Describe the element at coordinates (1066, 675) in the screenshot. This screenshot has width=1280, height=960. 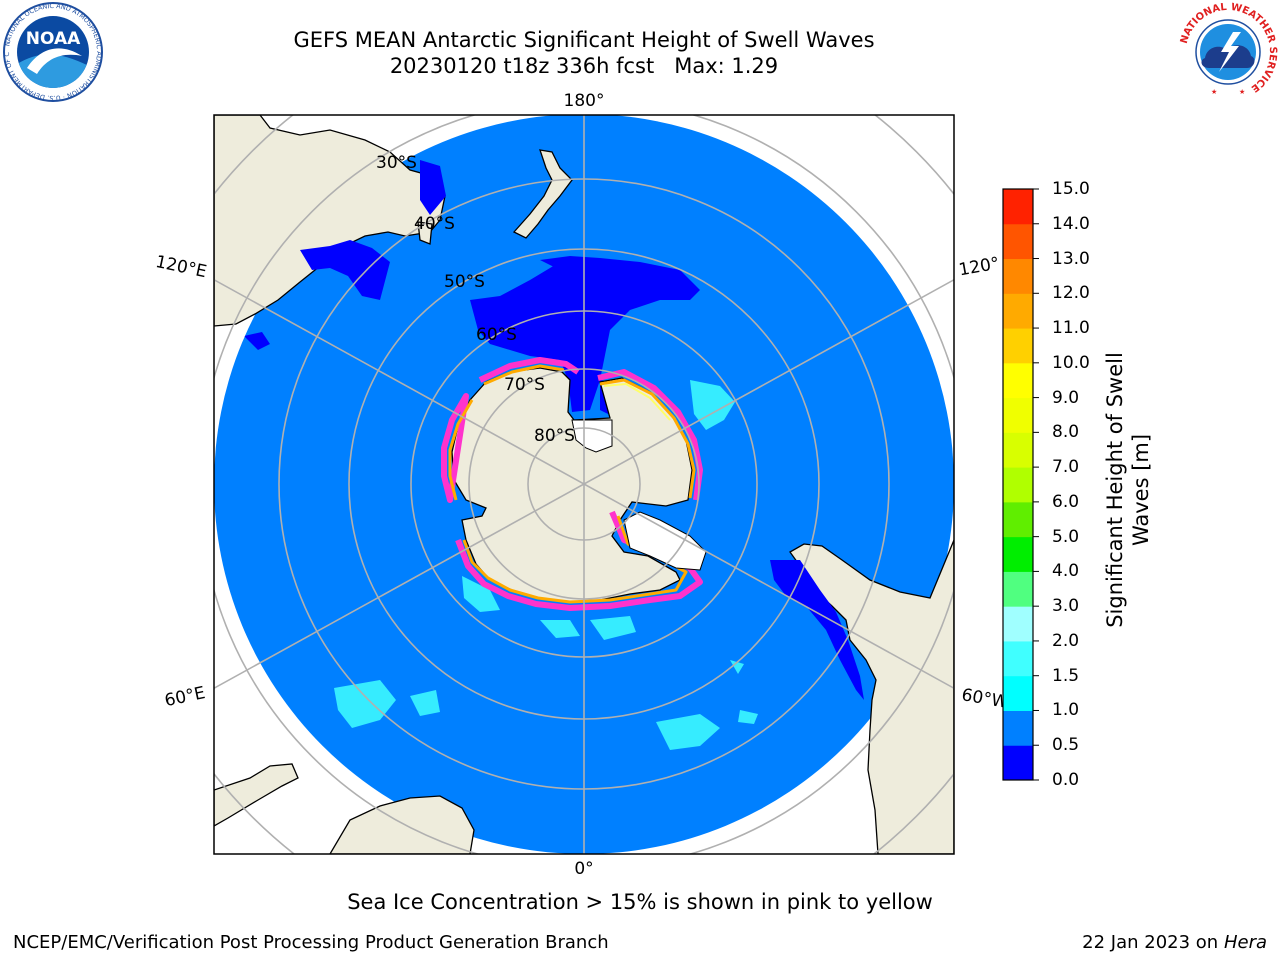
I see `colorbar-tick-label: 1.5` at that location.